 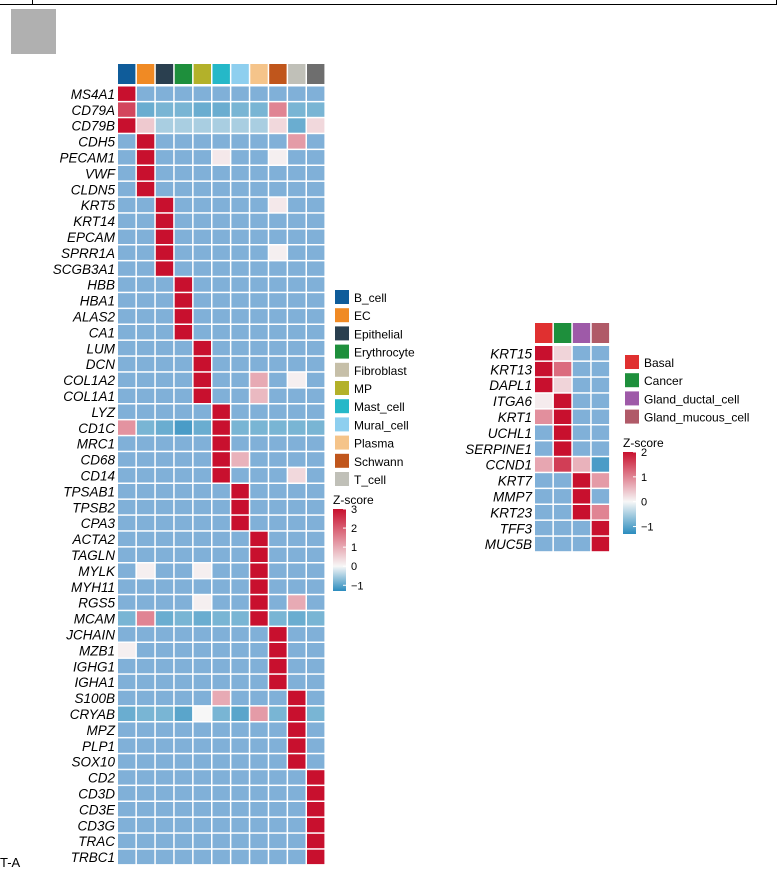 What do you see at coordinates (644, 478) in the screenshot?
I see `scale-tick-label: 1` at bounding box center [644, 478].